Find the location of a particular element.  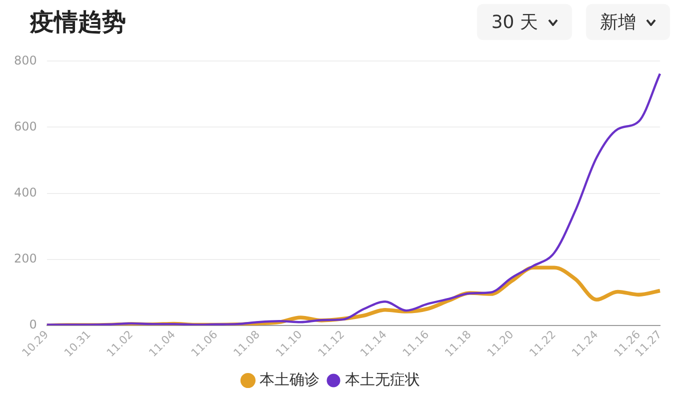

legend-label: 本土无症状 is located at coordinates (382, 379).